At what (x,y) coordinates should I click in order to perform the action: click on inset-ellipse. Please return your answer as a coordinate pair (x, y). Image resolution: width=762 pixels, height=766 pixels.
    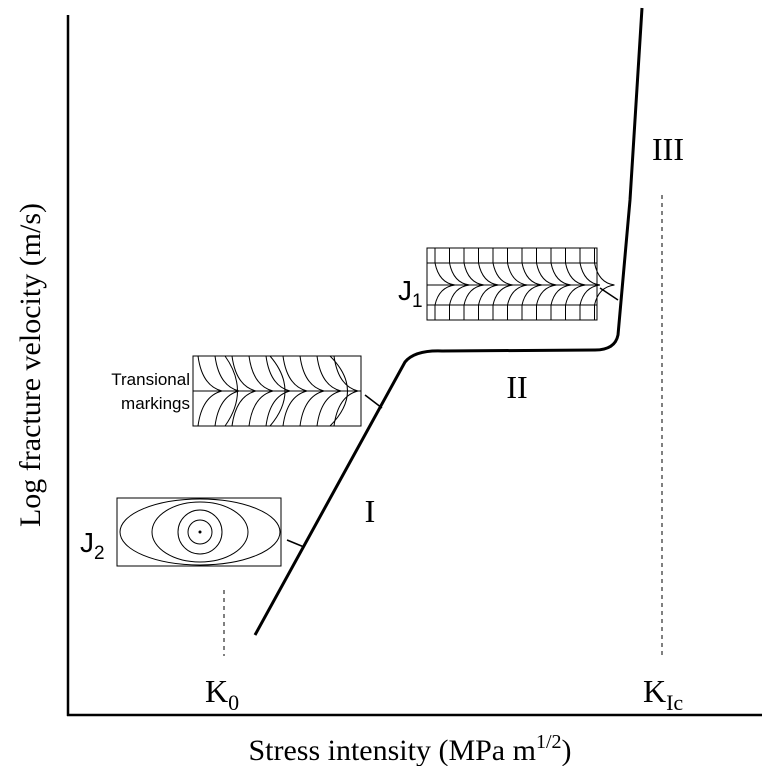
    Looking at the image, I should click on (200, 532).